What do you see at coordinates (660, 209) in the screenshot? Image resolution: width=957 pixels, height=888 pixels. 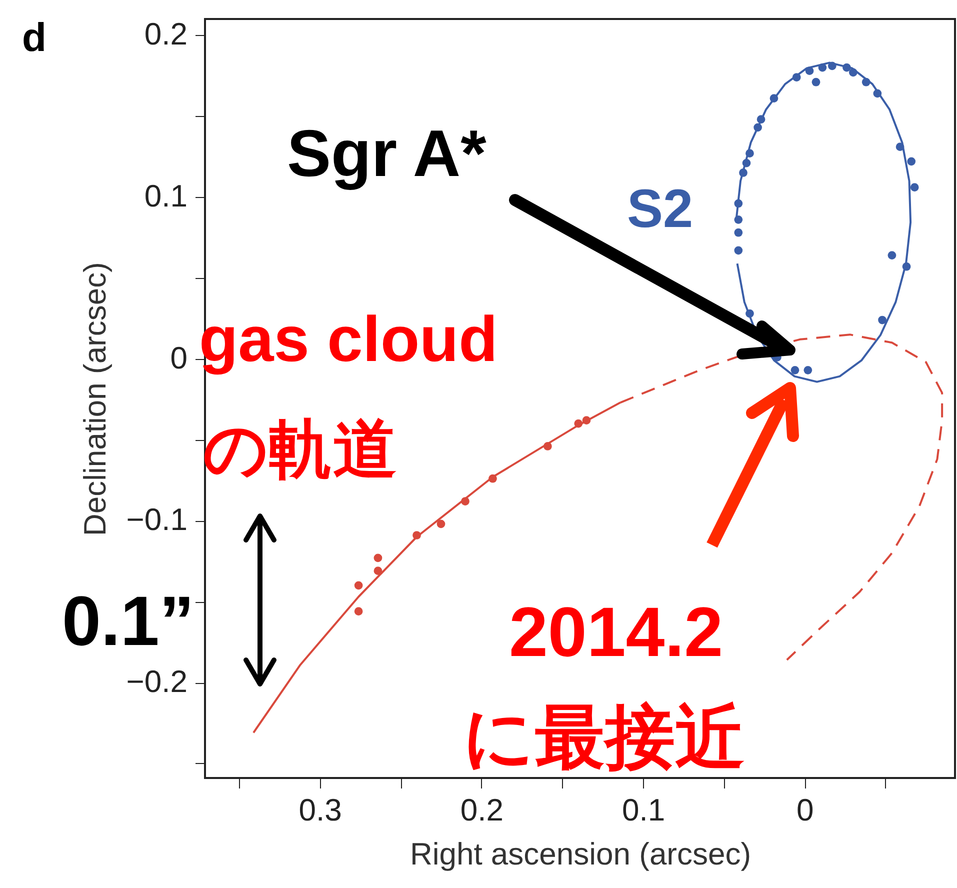 I see `series-label: S2` at bounding box center [660, 209].